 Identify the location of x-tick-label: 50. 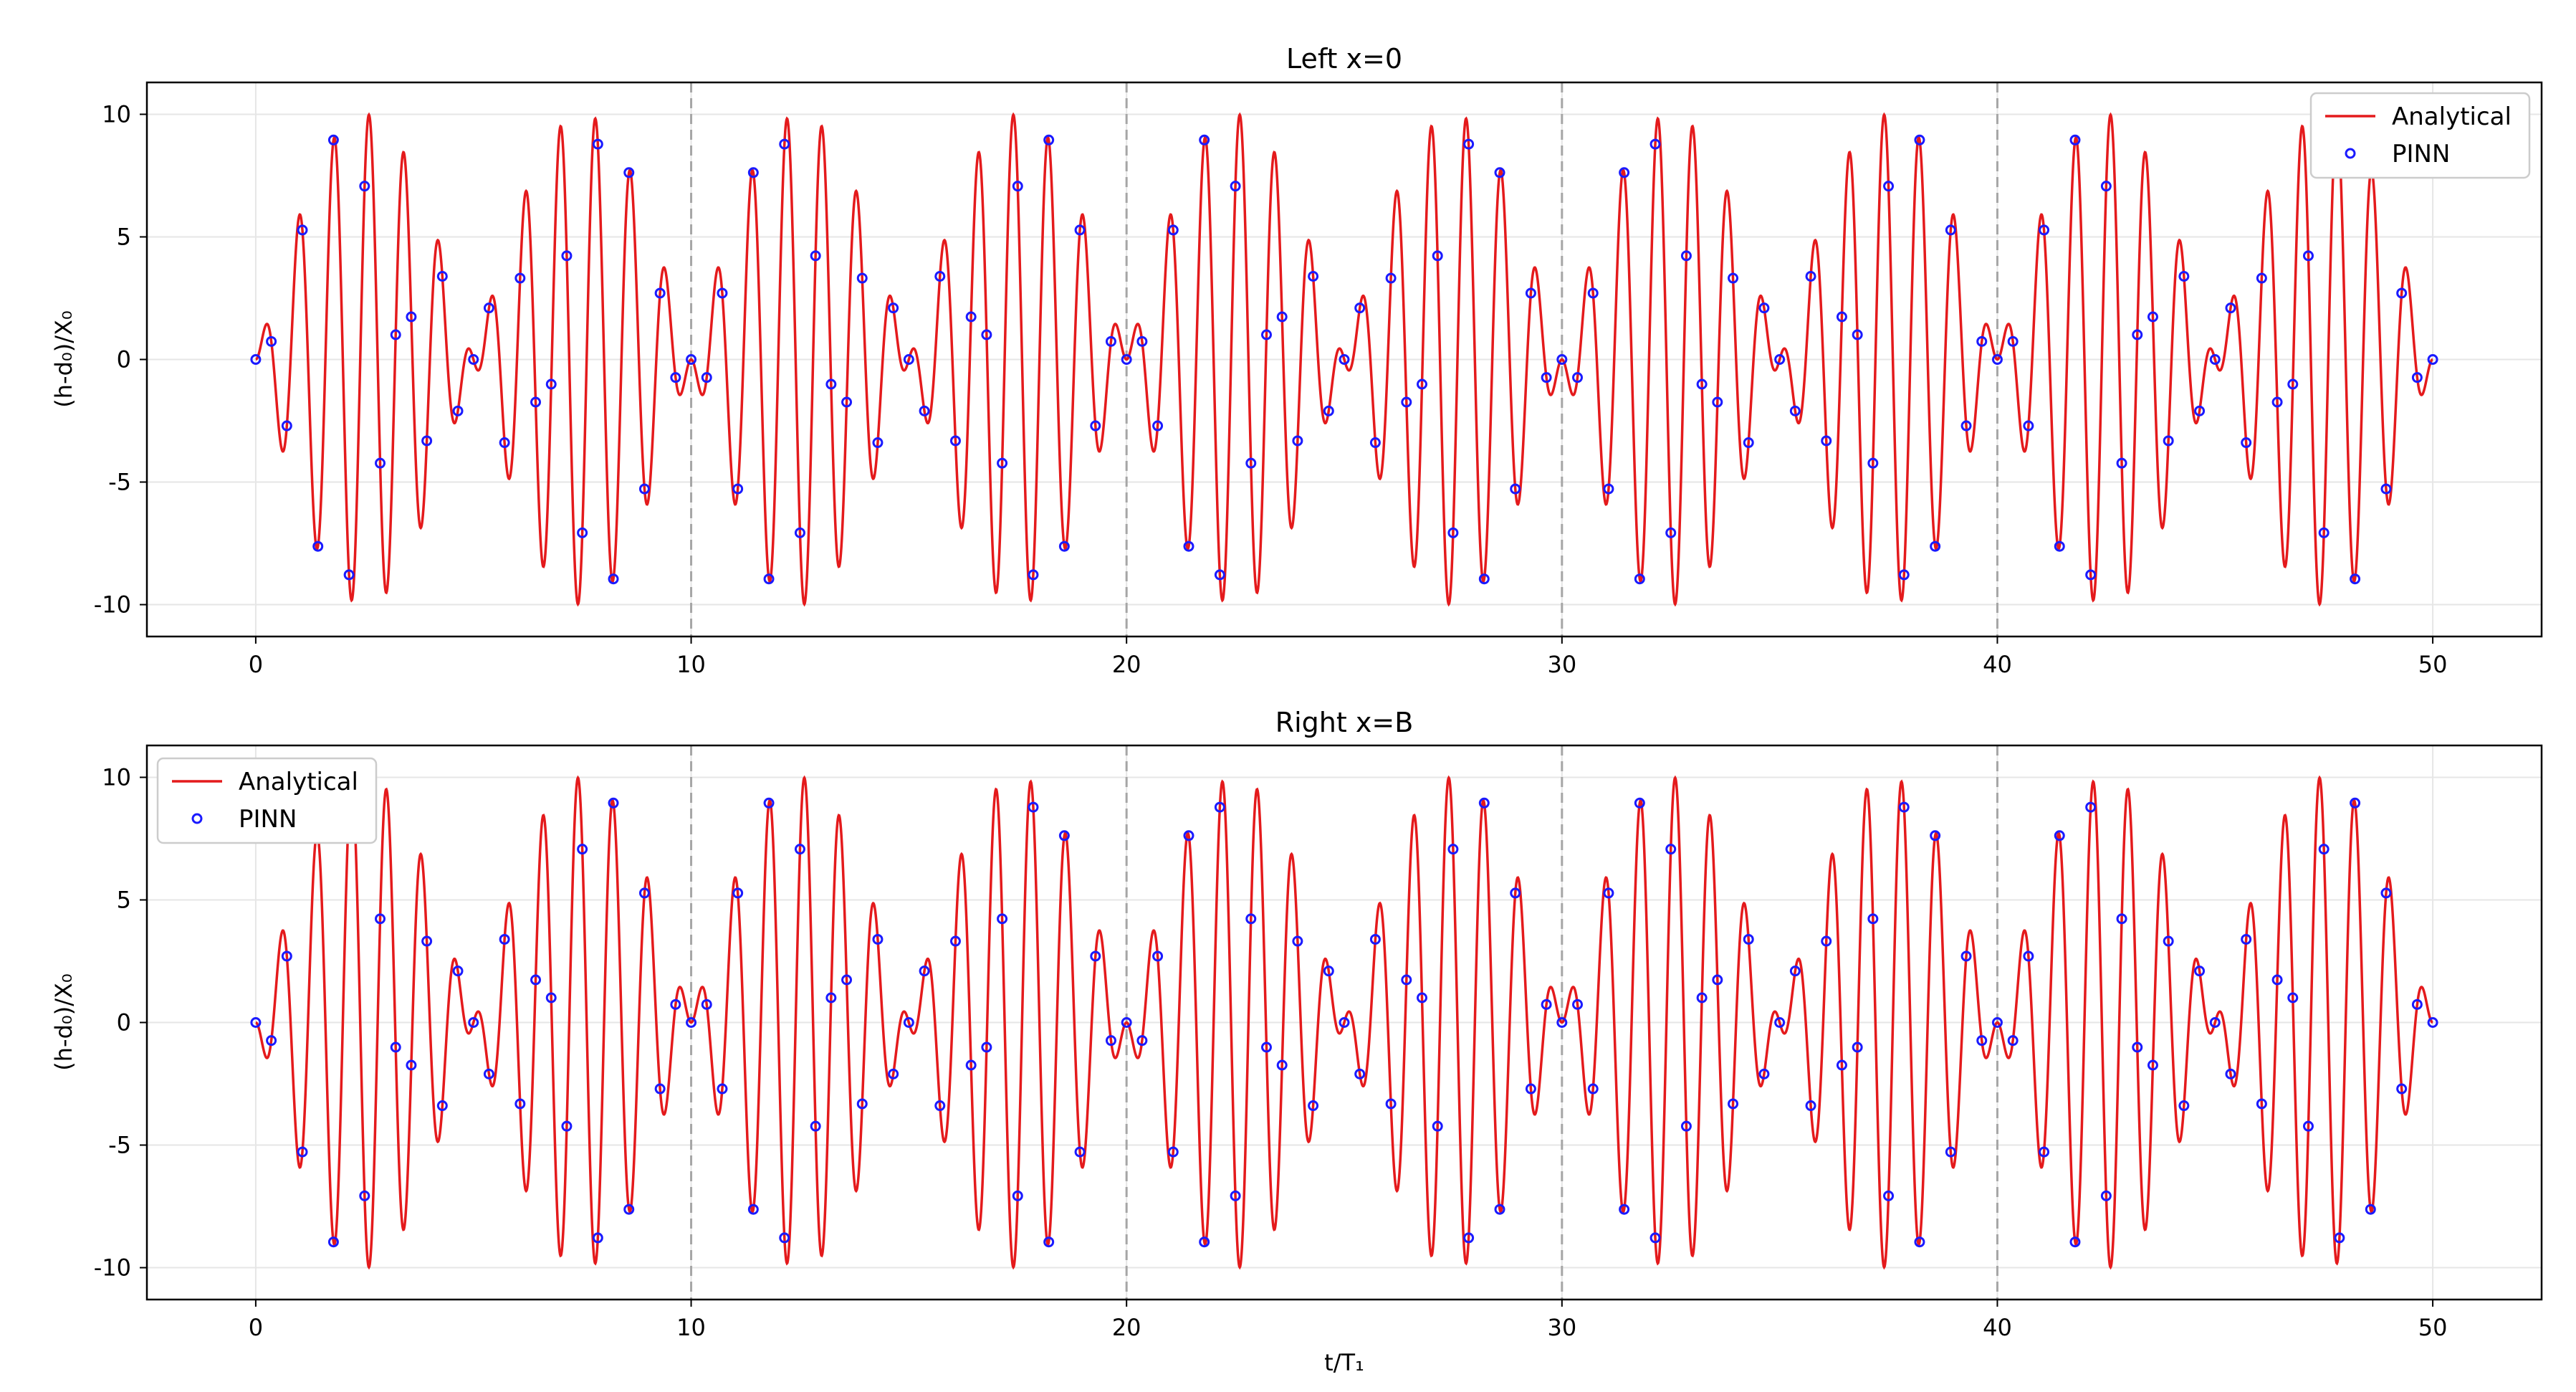
(2433, 1328).